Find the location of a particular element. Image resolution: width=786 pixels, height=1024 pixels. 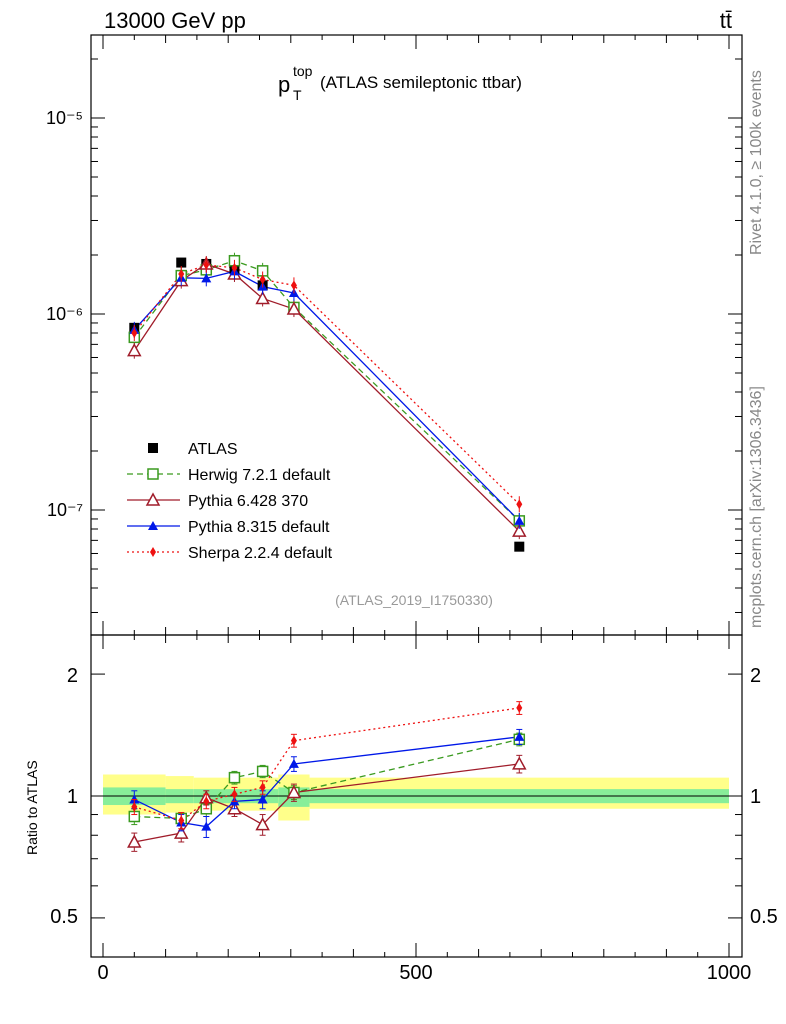

ratio-series-lines is located at coordinates (327, 775).